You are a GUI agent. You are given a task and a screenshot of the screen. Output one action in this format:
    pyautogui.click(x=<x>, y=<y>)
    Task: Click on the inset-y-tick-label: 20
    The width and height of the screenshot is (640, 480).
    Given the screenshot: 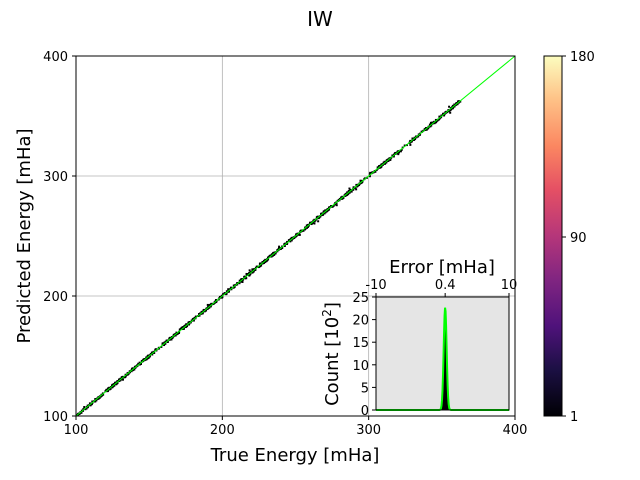 What is the action you would take?
    pyautogui.click(x=360, y=321)
    